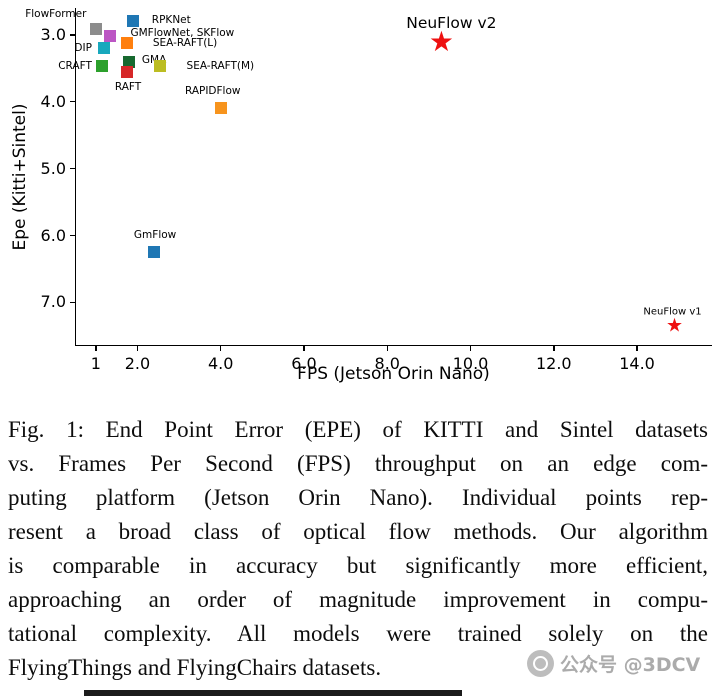 This screenshot has height=696, width=716. Describe the element at coordinates (75, 66) in the screenshot. I see `point-label-craft: CRAFT` at that location.